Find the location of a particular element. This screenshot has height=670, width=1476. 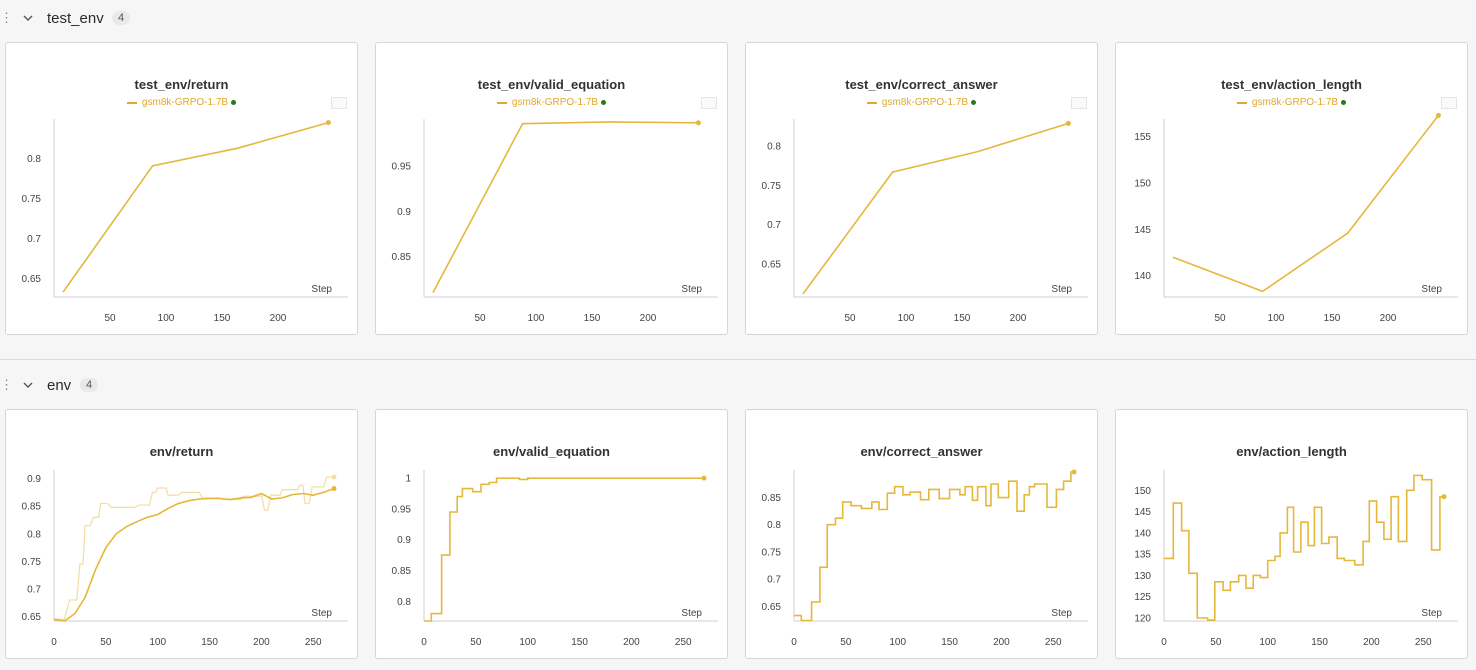

line-chart: 0.65 0.7 0.75 0.8 0.85 0.9 0 50 100 150 200 250 Step is located at coordinates (185, 559).